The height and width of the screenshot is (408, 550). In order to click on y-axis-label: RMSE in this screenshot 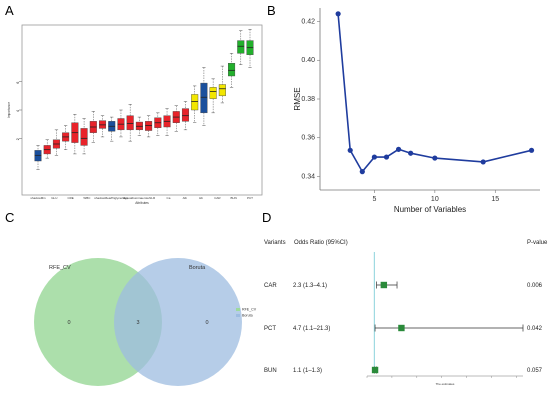, I will do `click(297, 98)`.